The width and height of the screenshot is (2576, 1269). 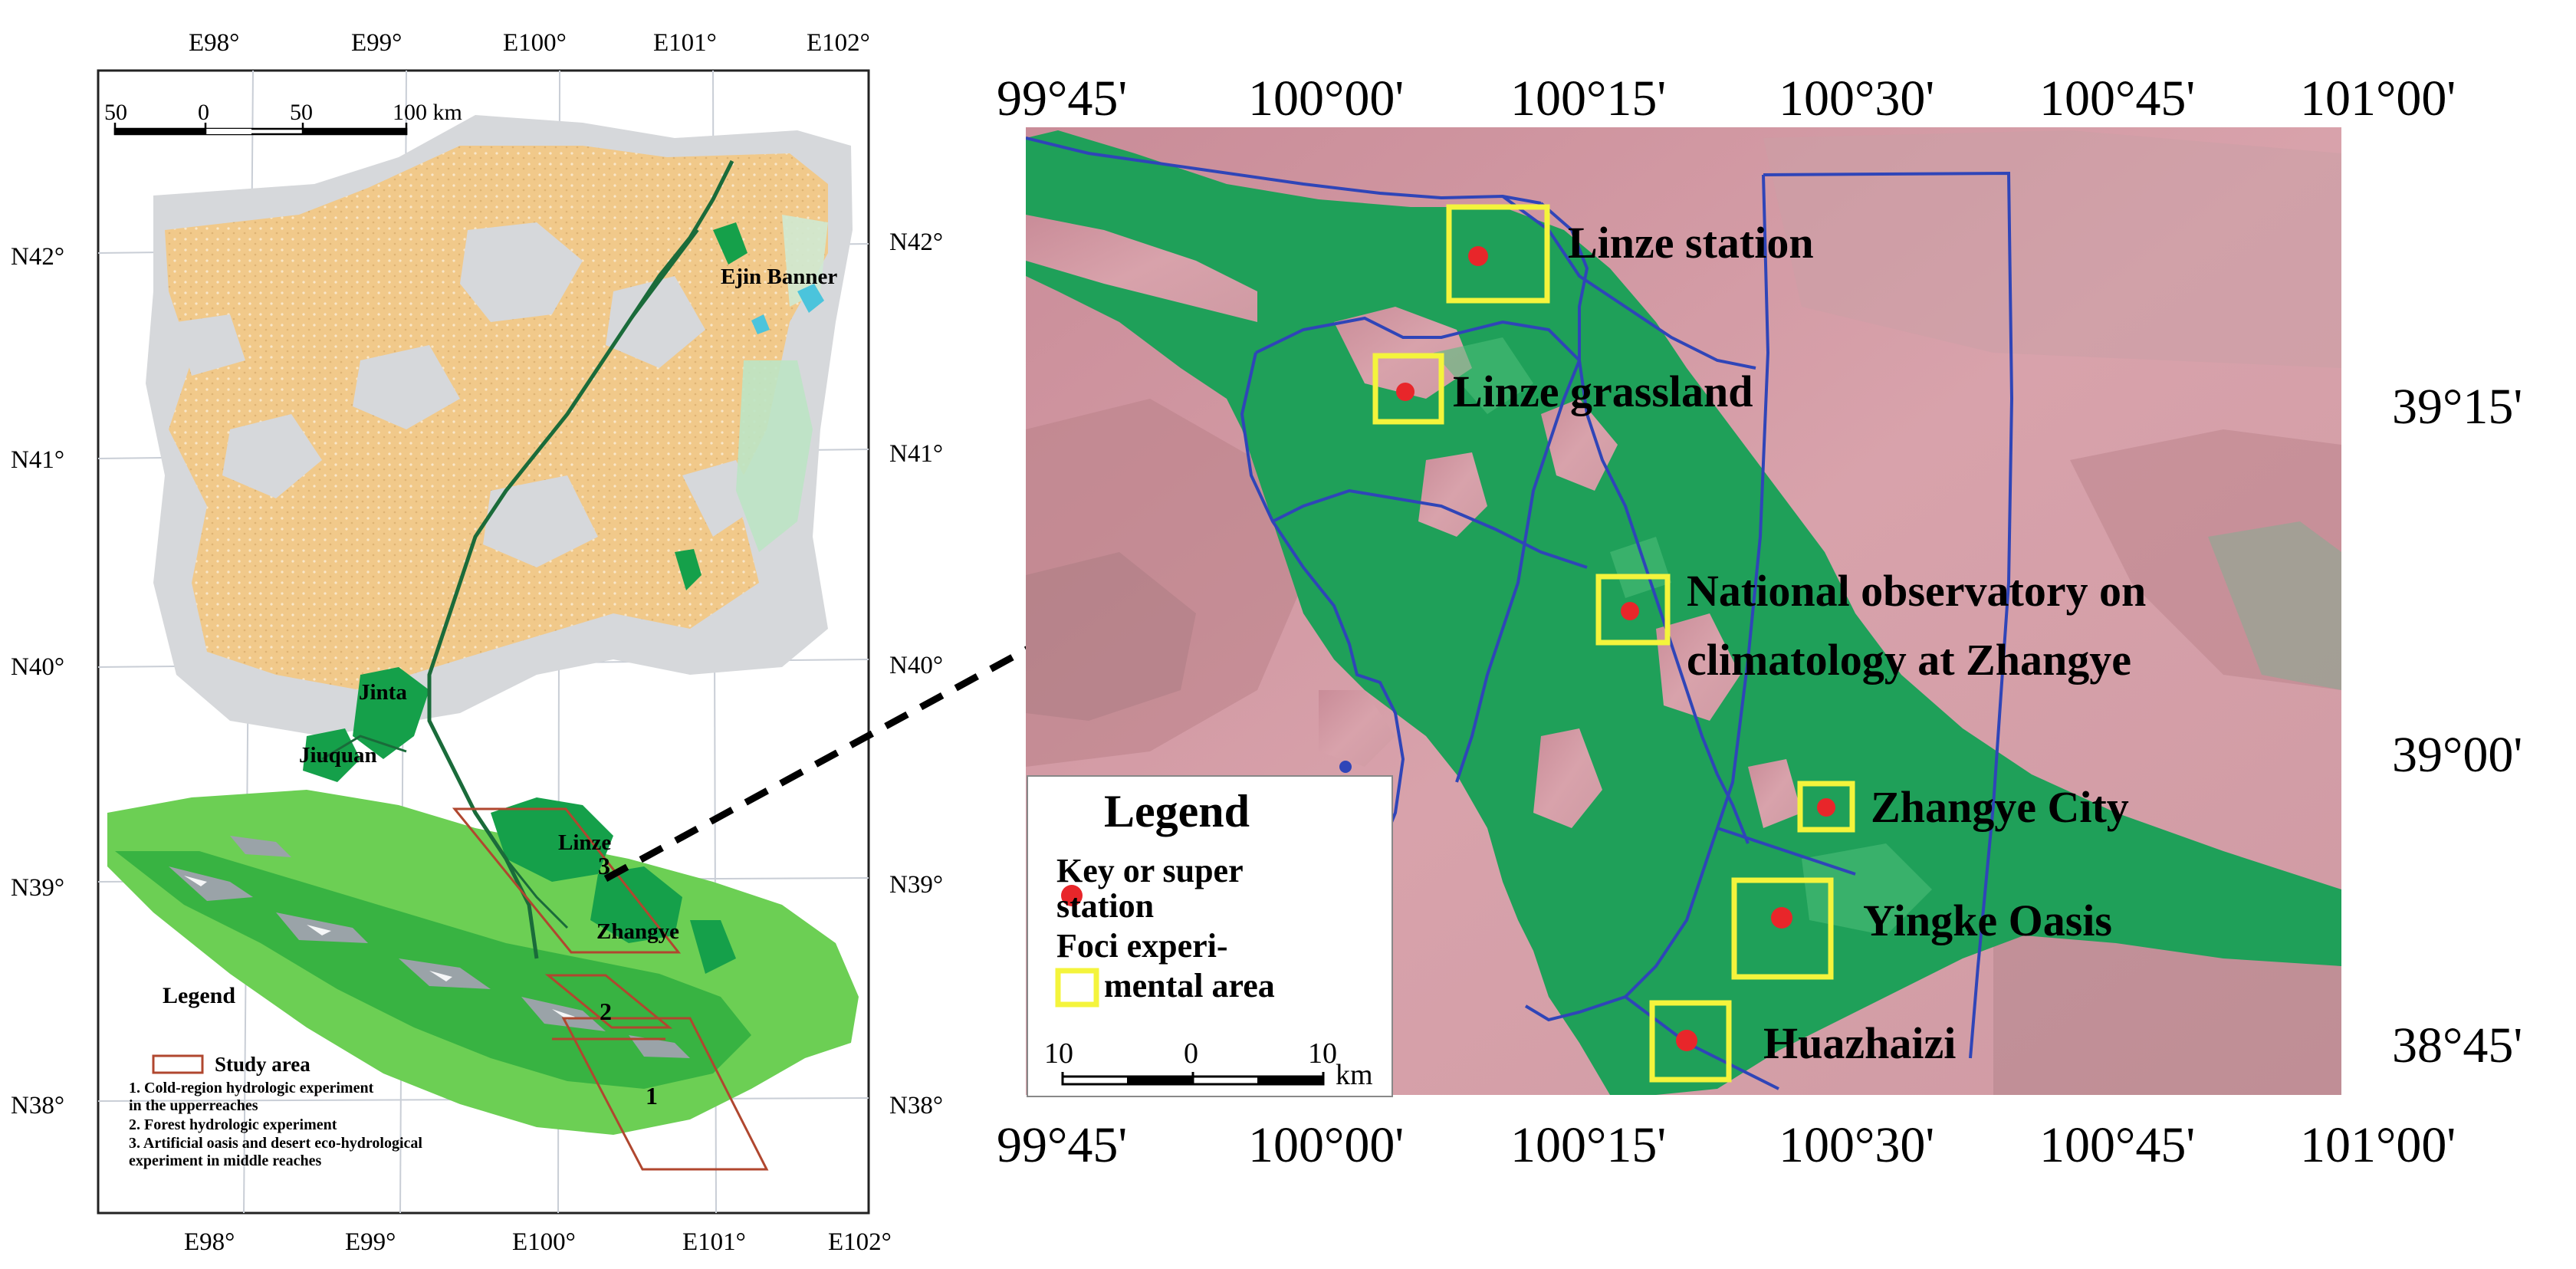 What do you see at coordinates (916, 242) in the screenshot?
I see `lat-label-right: N42°` at bounding box center [916, 242].